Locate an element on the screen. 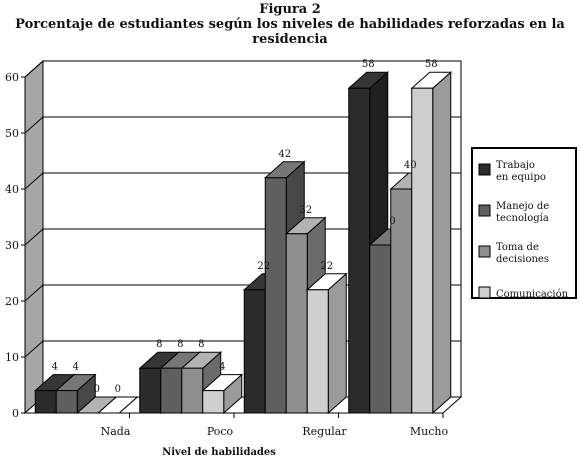  legend-label-line: Trabajo is located at coordinates (515, 165).